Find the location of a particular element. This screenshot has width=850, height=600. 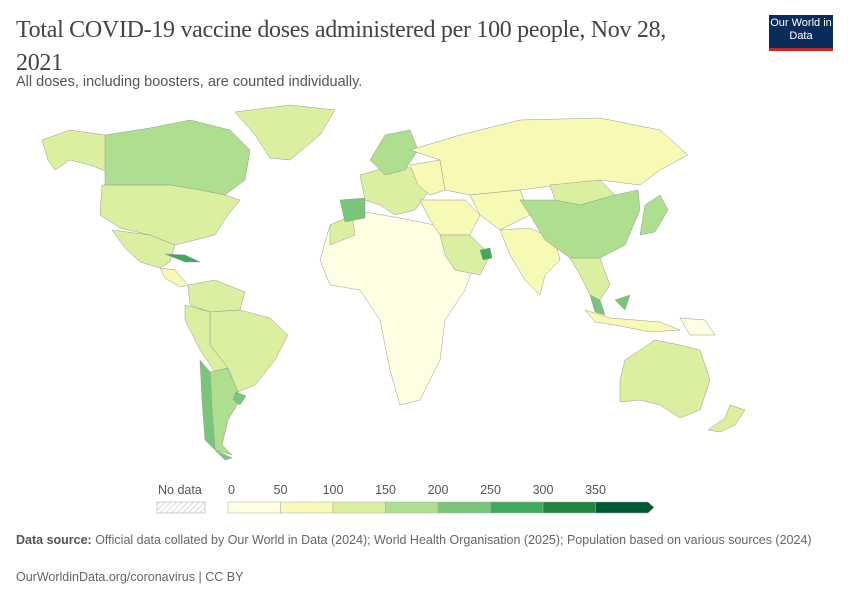

legend-tick: 0 is located at coordinates (231, 490).